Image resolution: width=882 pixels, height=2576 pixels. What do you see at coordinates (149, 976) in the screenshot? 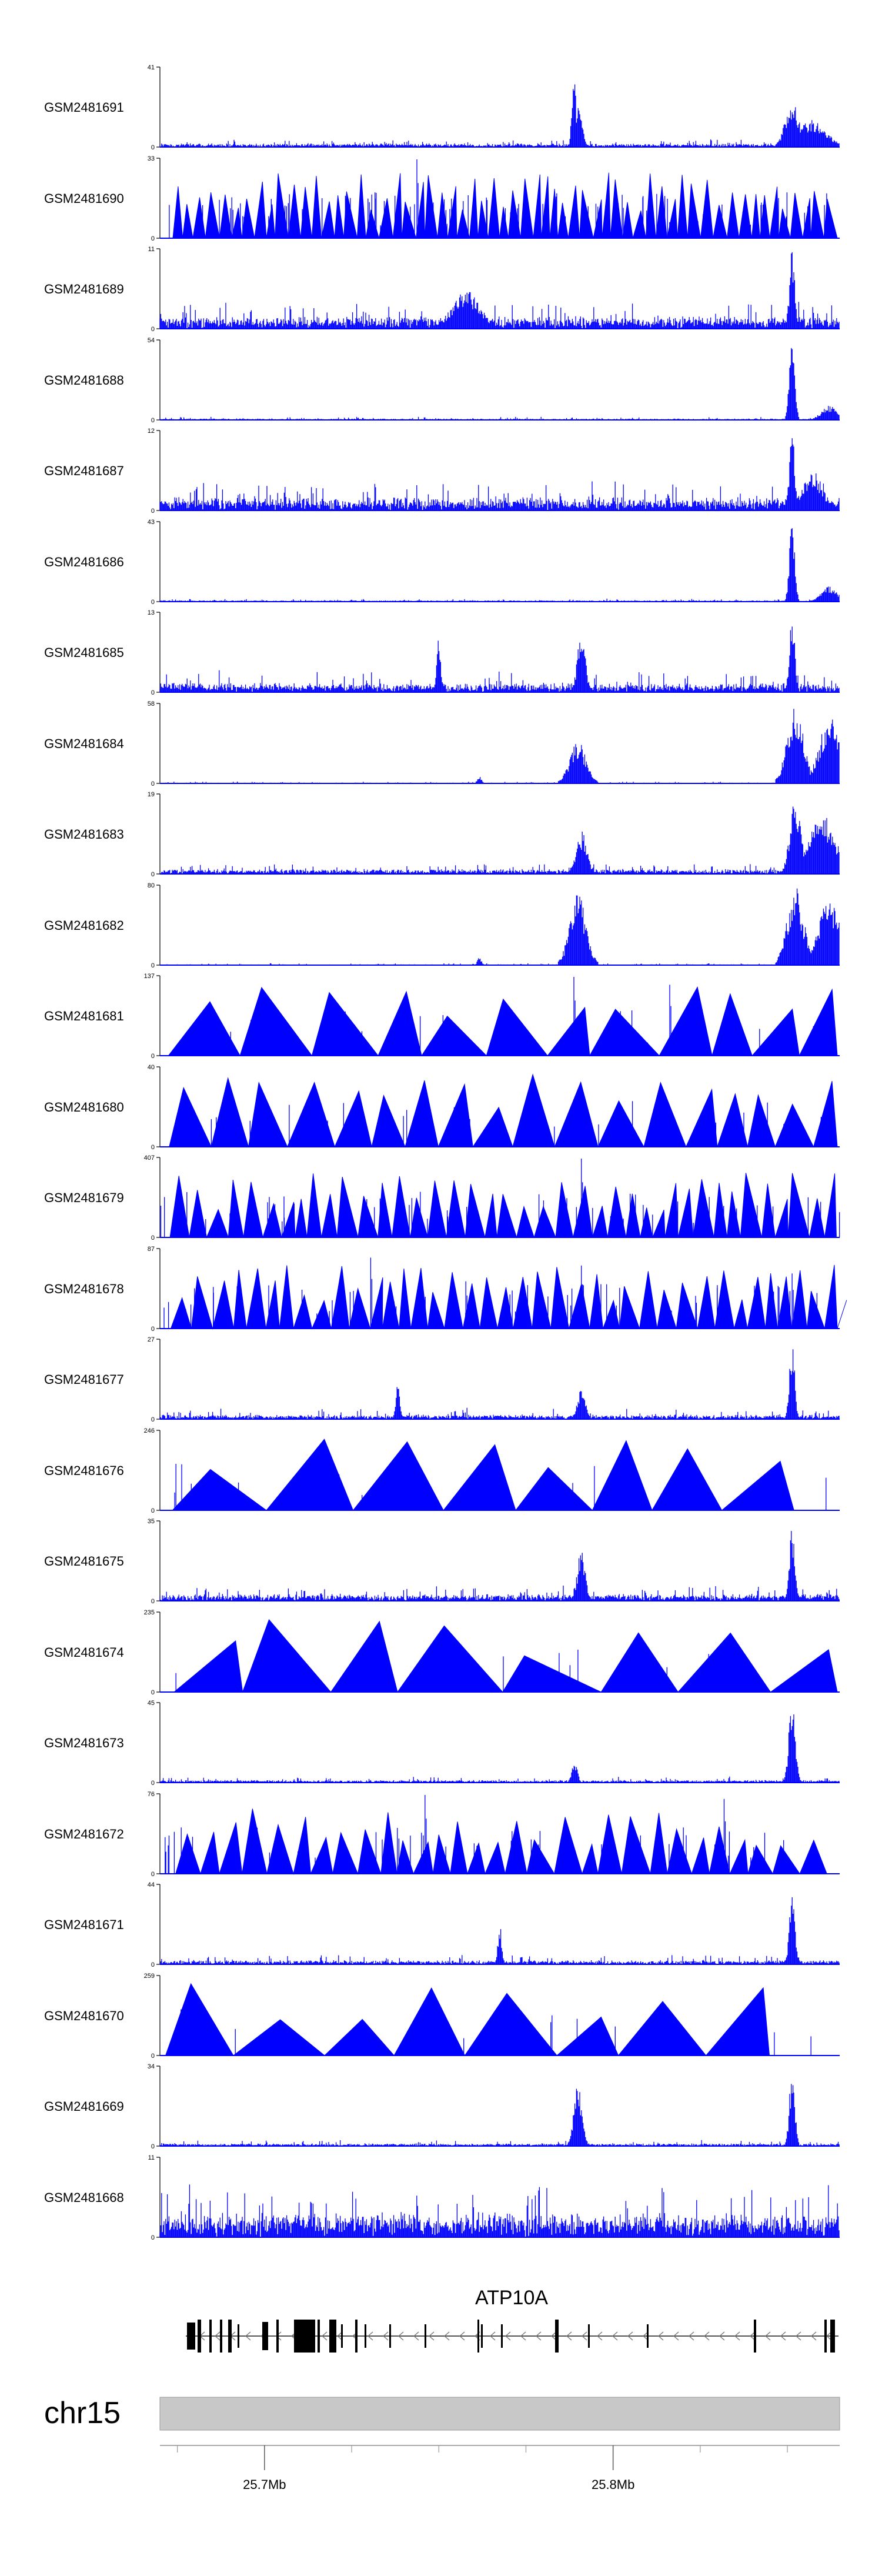
I see `y-max-label: 137` at bounding box center [149, 976].